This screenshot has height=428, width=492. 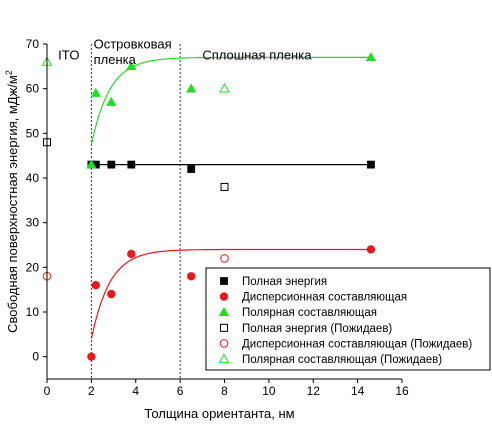 I want to click on x-tick-label-5: 10, so click(x=269, y=391).